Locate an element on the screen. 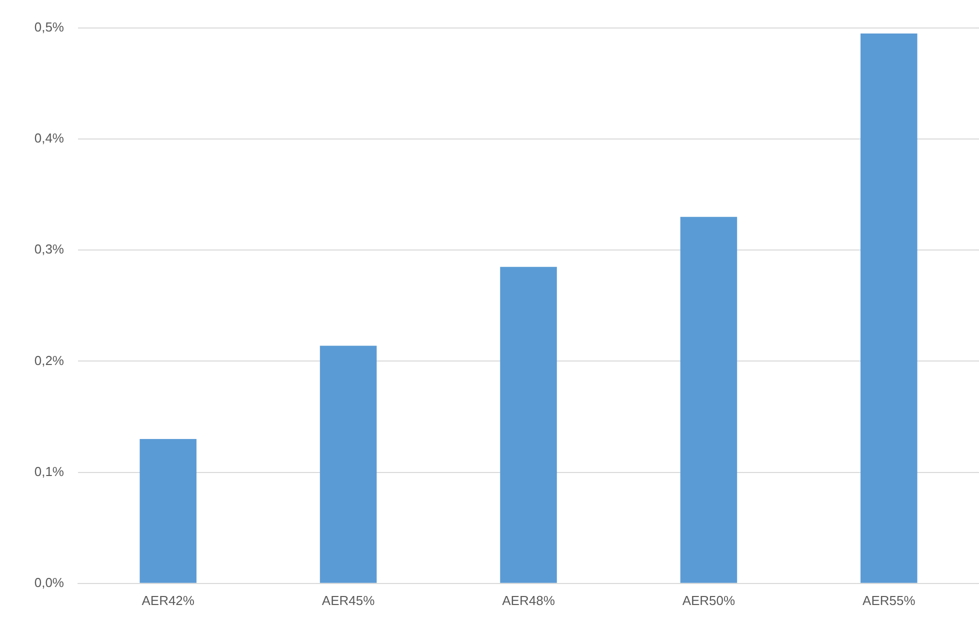  x-tick-label: AER42% is located at coordinates (168, 600).